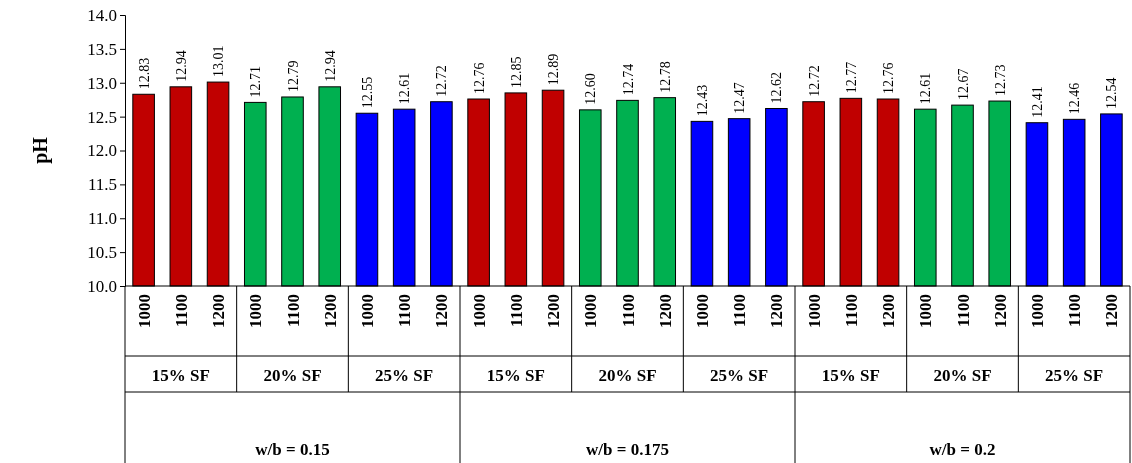 This screenshot has width=1132, height=463. I want to click on data-label: 12.79, so click(293, 76).